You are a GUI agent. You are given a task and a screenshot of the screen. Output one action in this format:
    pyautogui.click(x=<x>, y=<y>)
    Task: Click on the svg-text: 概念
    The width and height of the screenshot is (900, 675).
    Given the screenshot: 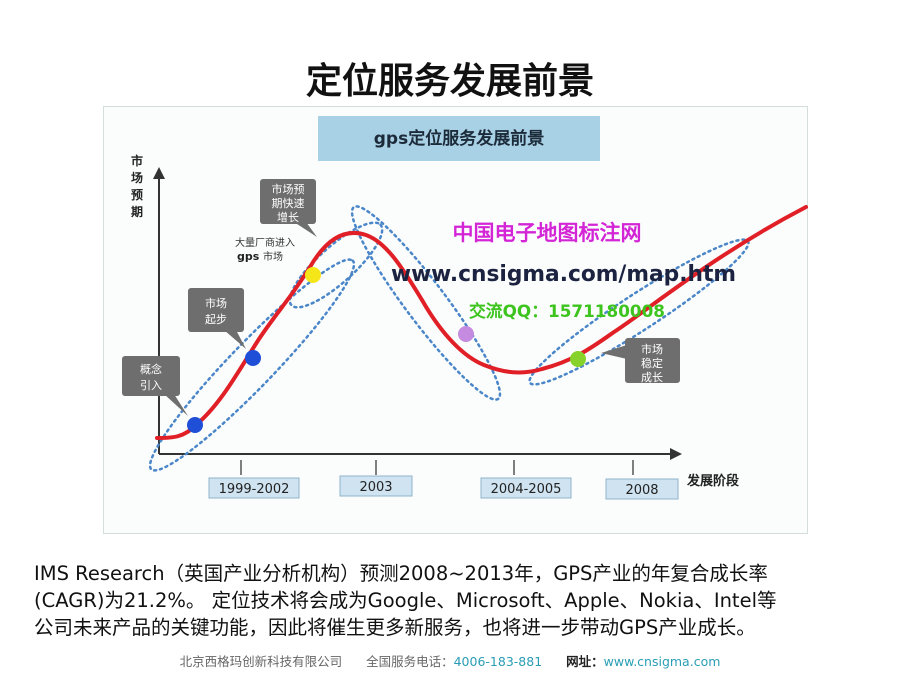 What is the action you would take?
    pyautogui.click(x=151, y=369)
    